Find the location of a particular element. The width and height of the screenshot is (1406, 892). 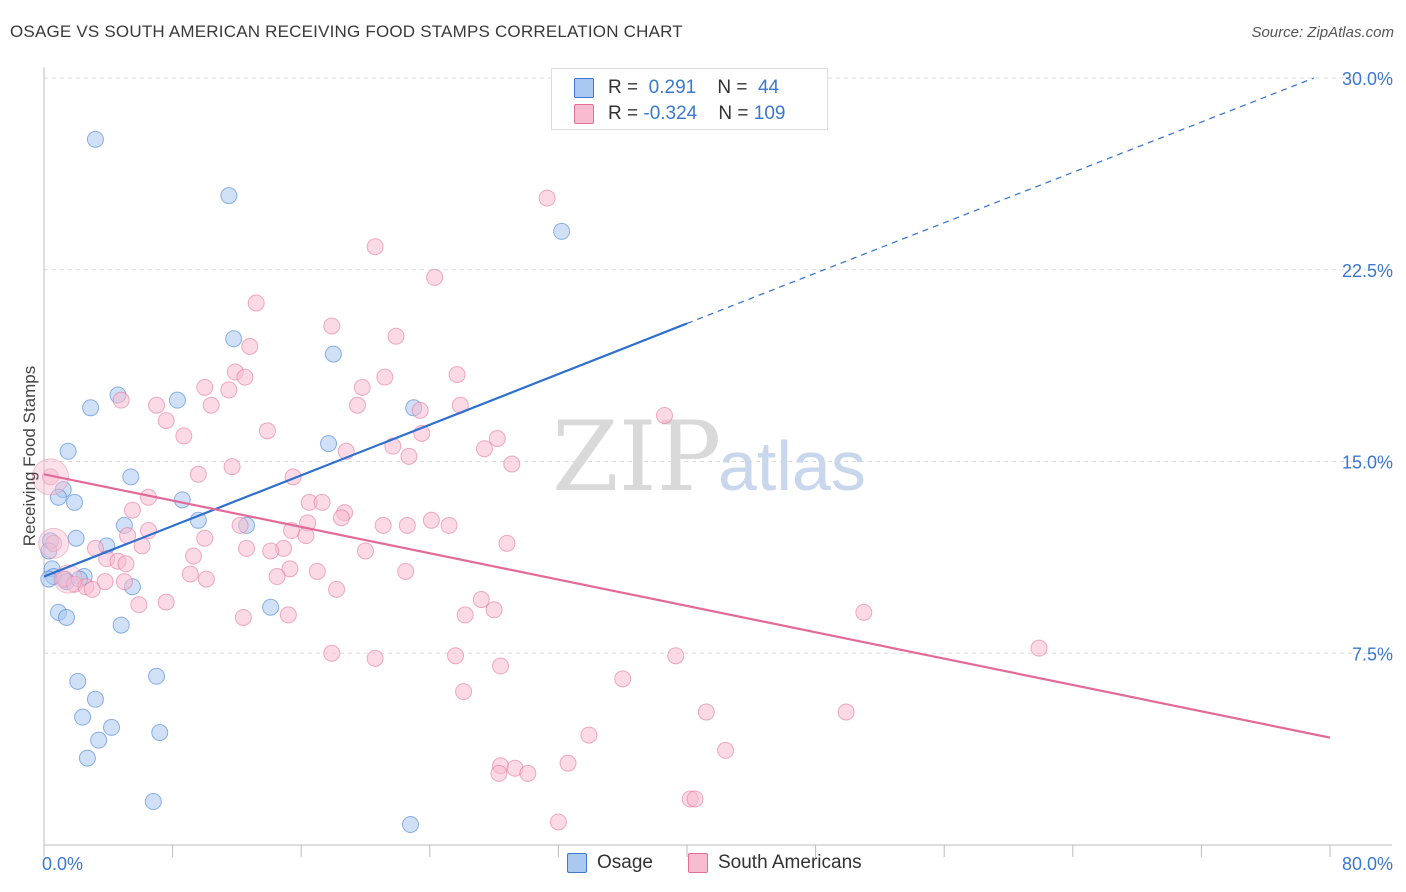

south-americans-swatch is located at coordinates (584, 114).